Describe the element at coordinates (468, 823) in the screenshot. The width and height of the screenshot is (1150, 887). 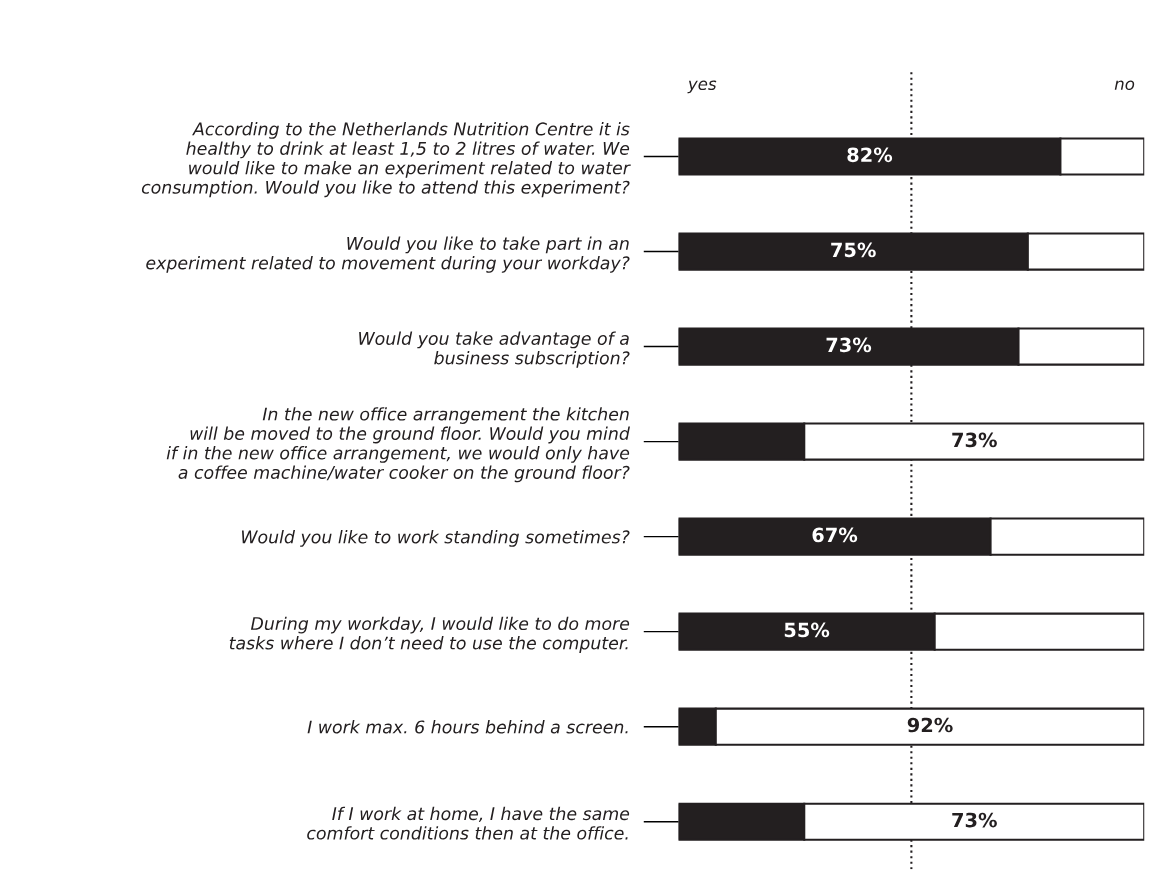
I see `y-tick-label: If I work at home, I have the same comfort conditions then at the office.` at that location.